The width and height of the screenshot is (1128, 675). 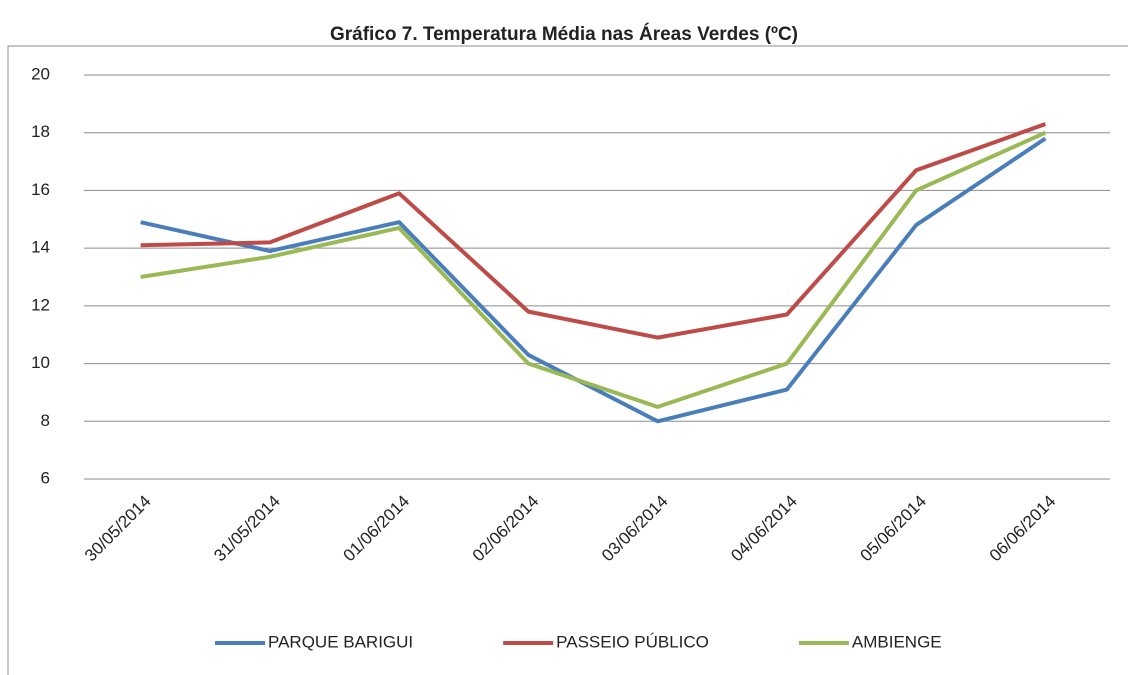 What do you see at coordinates (40, 73) in the screenshot?
I see `y-tick-label: 20` at bounding box center [40, 73].